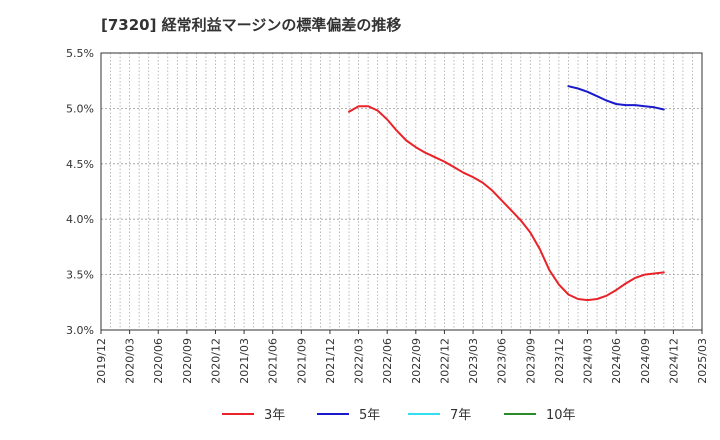  Describe the element at coordinates (158, 361) in the screenshot. I see `x-tick-label: 2020/06` at that location.